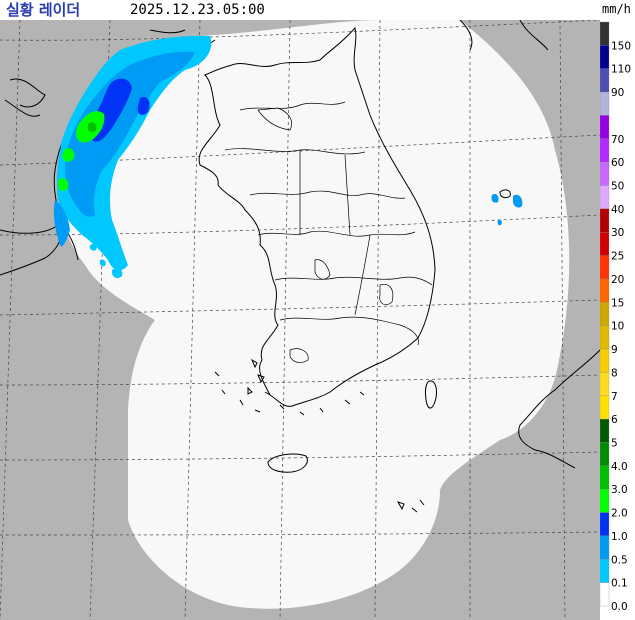 This screenshot has height=620, width=635. What do you see at coordinates (617, 327) in the screenshot?
I see `legend-label: 10` at bounding box center [617, 327].